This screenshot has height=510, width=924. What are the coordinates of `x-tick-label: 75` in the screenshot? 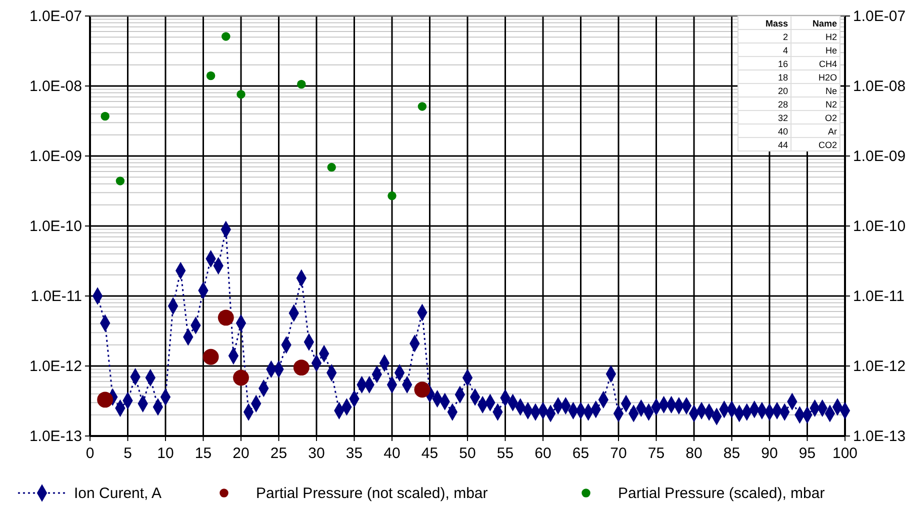 It's located at (656, 453).